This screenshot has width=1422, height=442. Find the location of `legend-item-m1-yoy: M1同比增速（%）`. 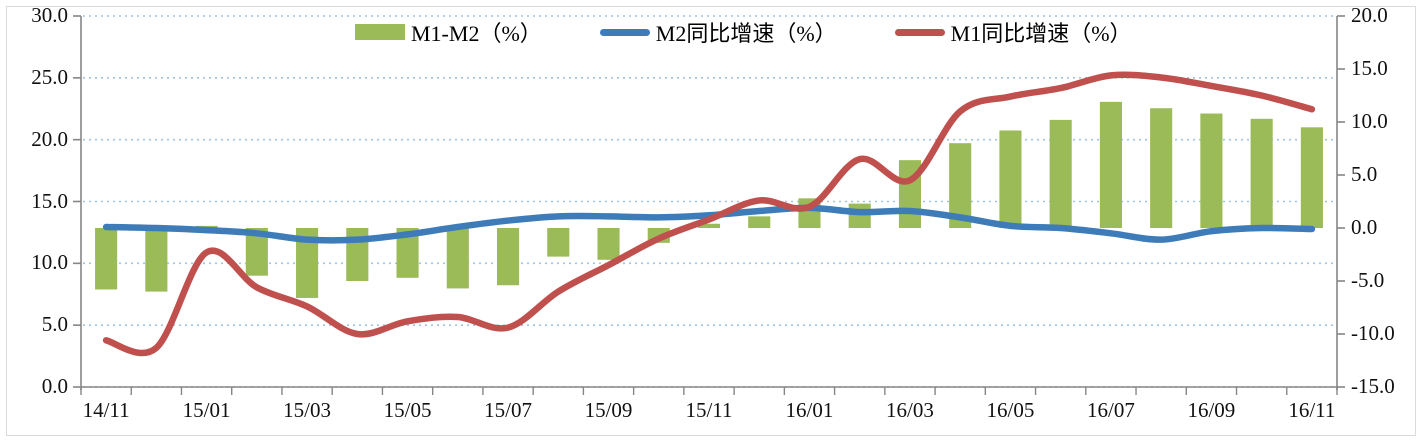

legend-item-m1-yoy: M1同比增速（%） is located at coordinates (1013, 32).